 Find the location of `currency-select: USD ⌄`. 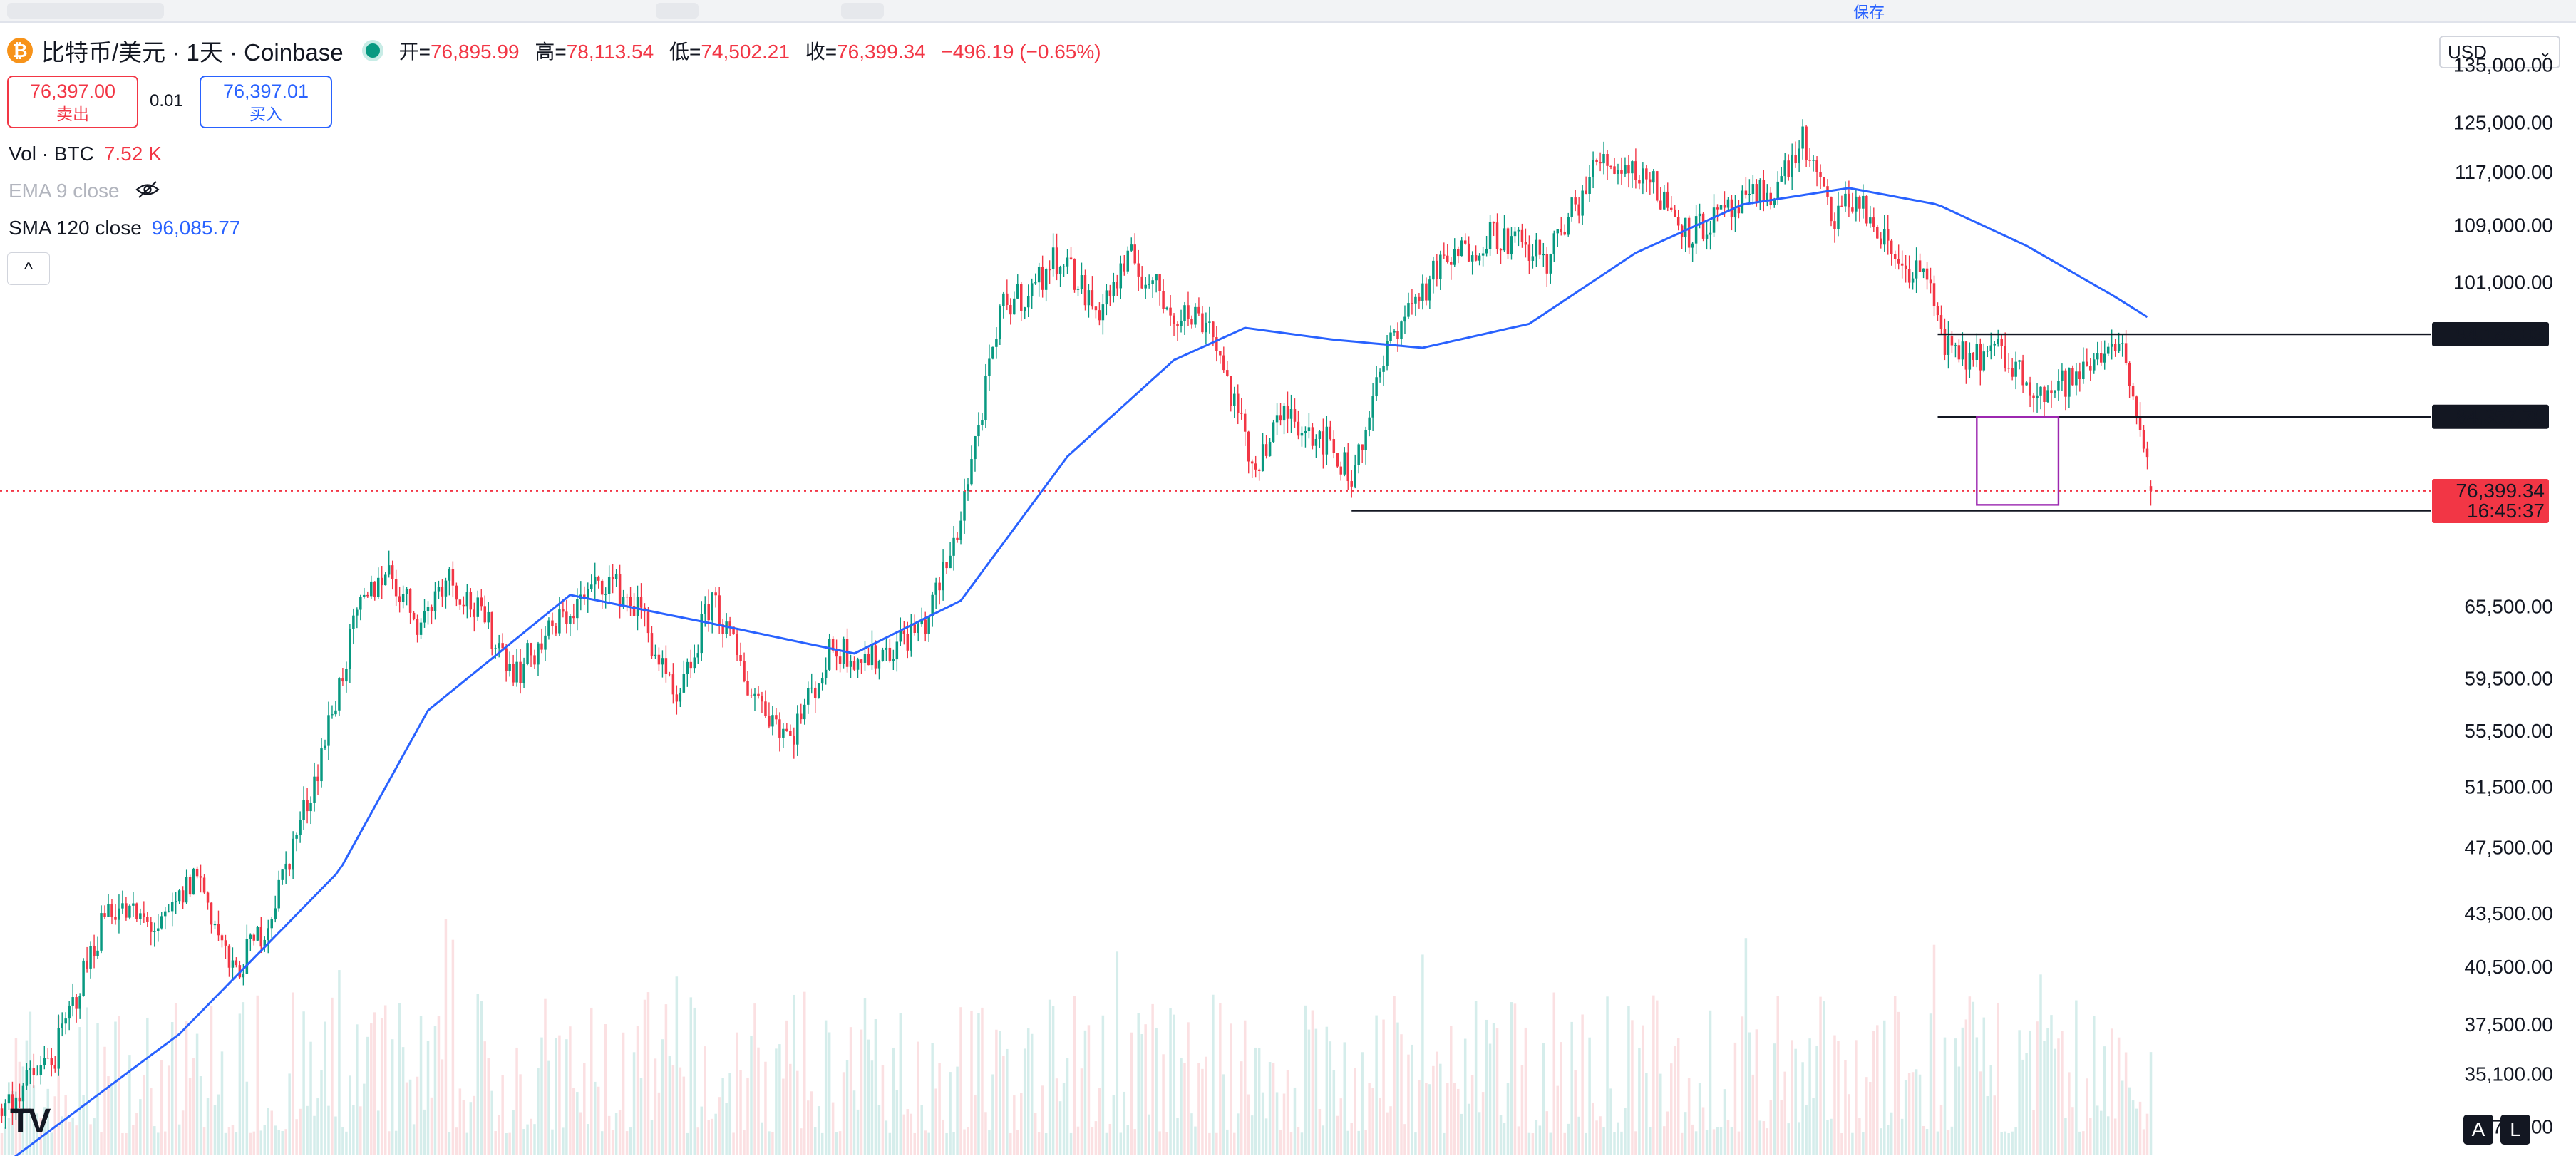

currency-select: USD ⌄ is located at coordinates (2499, 52).